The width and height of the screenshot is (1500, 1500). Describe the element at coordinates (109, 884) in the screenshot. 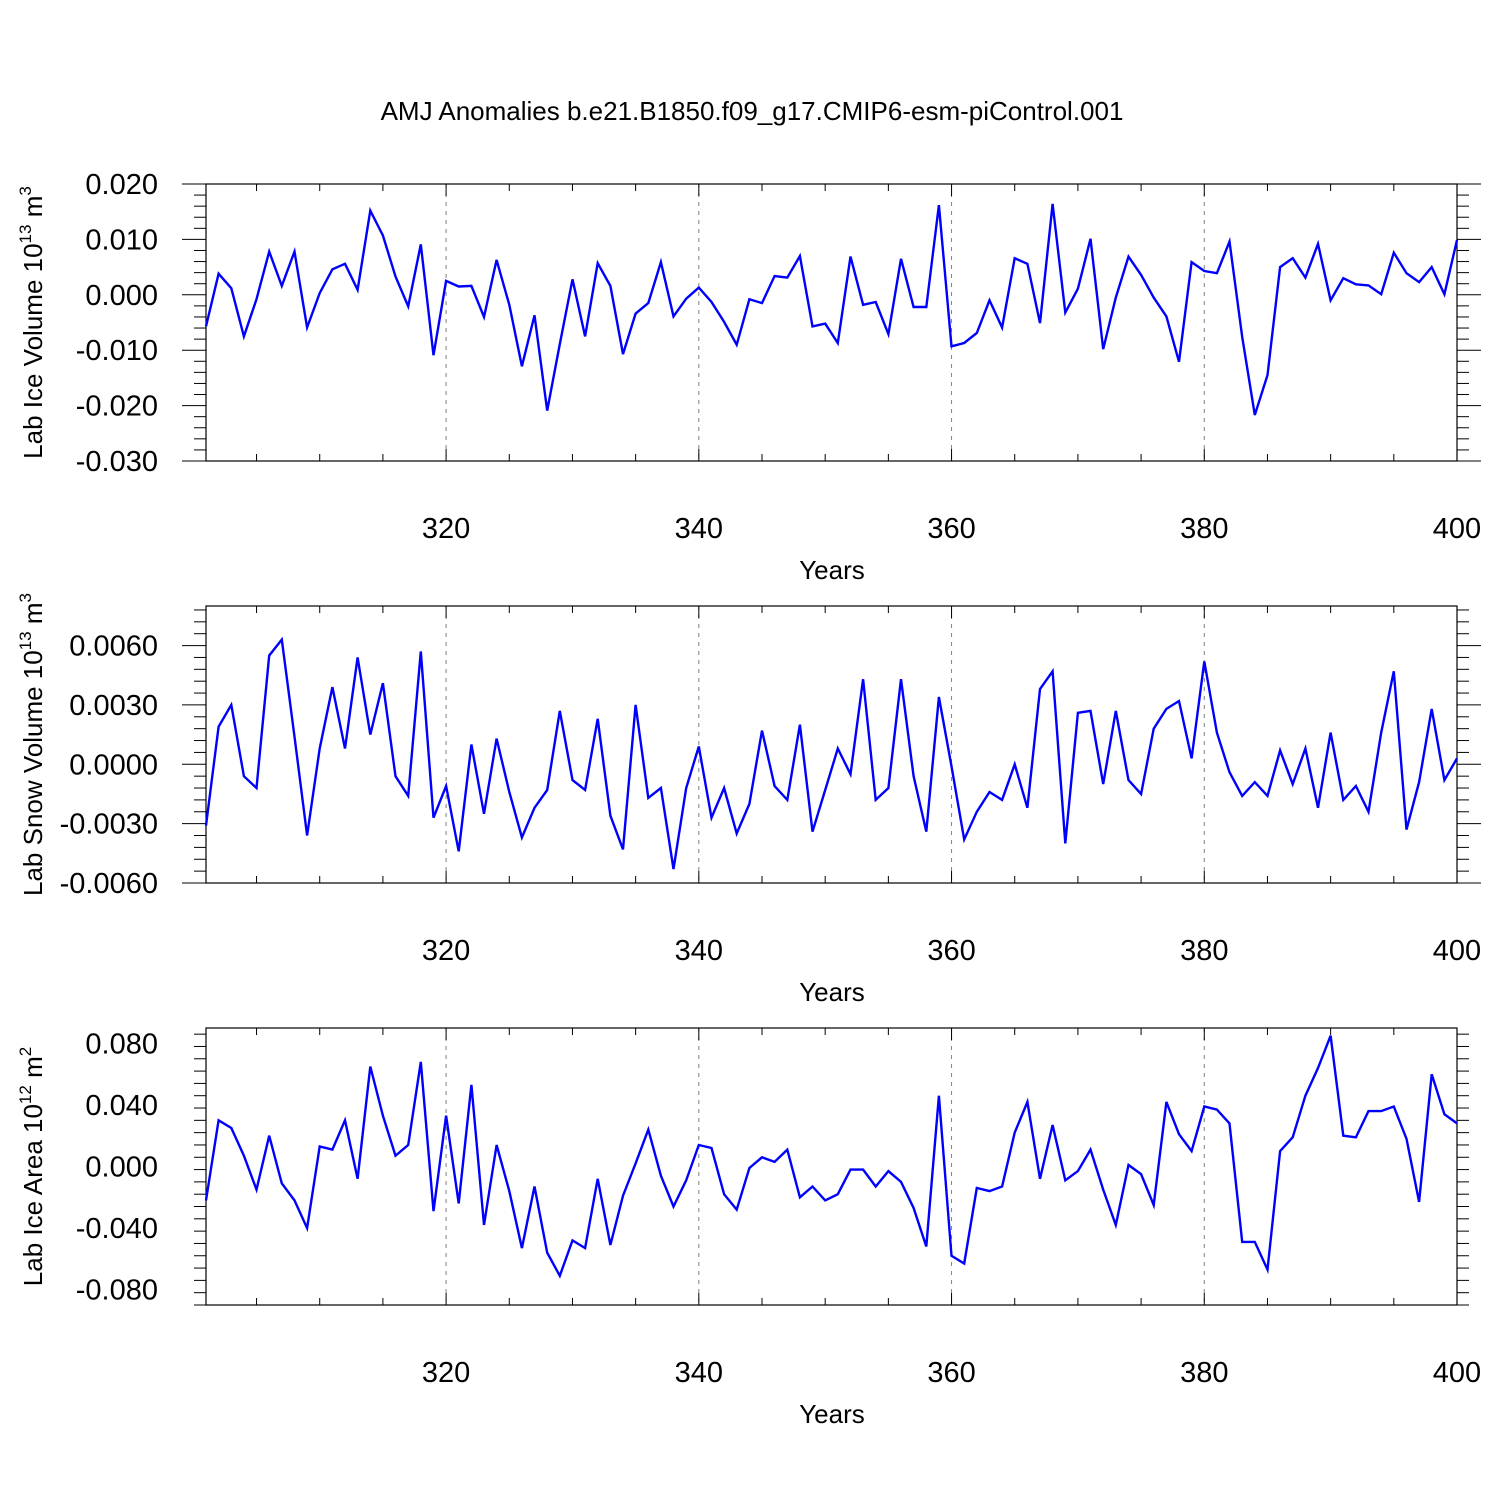

I see `y-tick-label: -0.0060` at that location.